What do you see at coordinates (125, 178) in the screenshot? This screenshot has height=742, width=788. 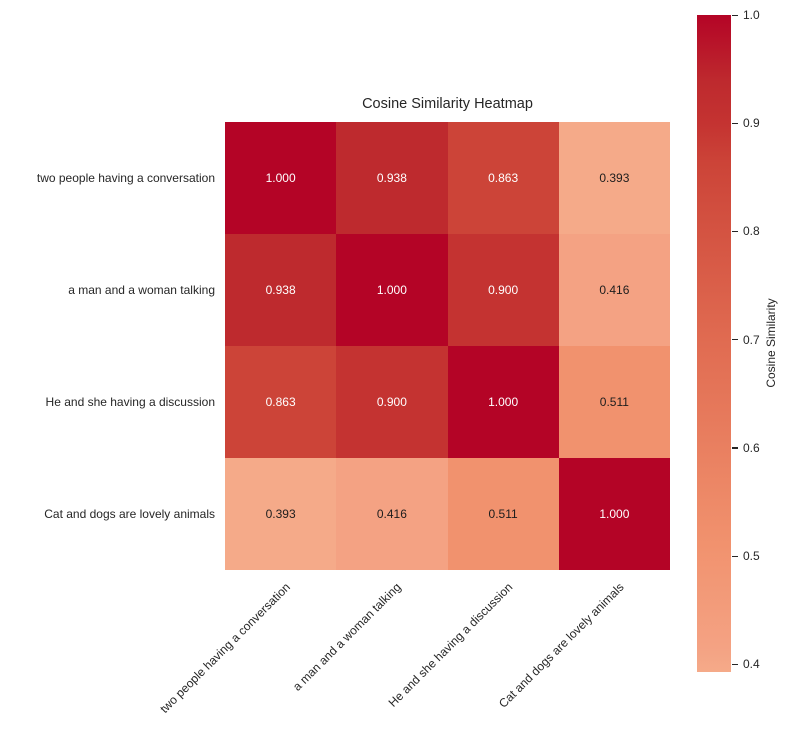 I see `y-axis-label: two people having a conversation` at bounding box center [125, 178].